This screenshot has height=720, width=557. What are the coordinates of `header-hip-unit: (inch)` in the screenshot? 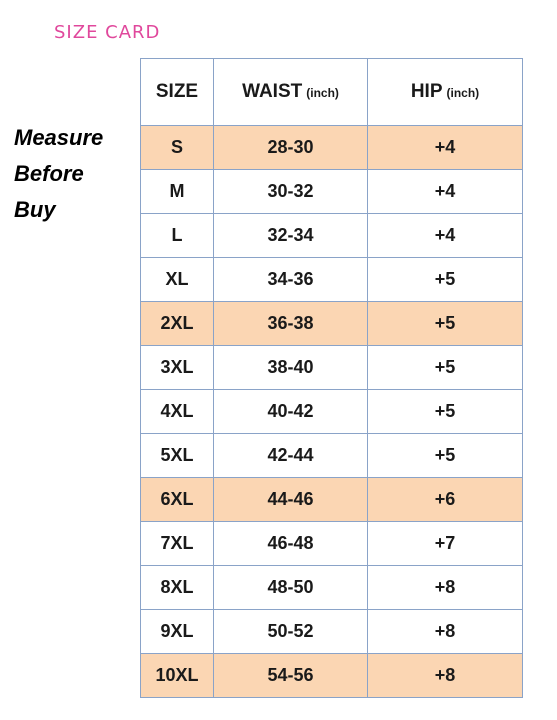 It's located at (463, 93).